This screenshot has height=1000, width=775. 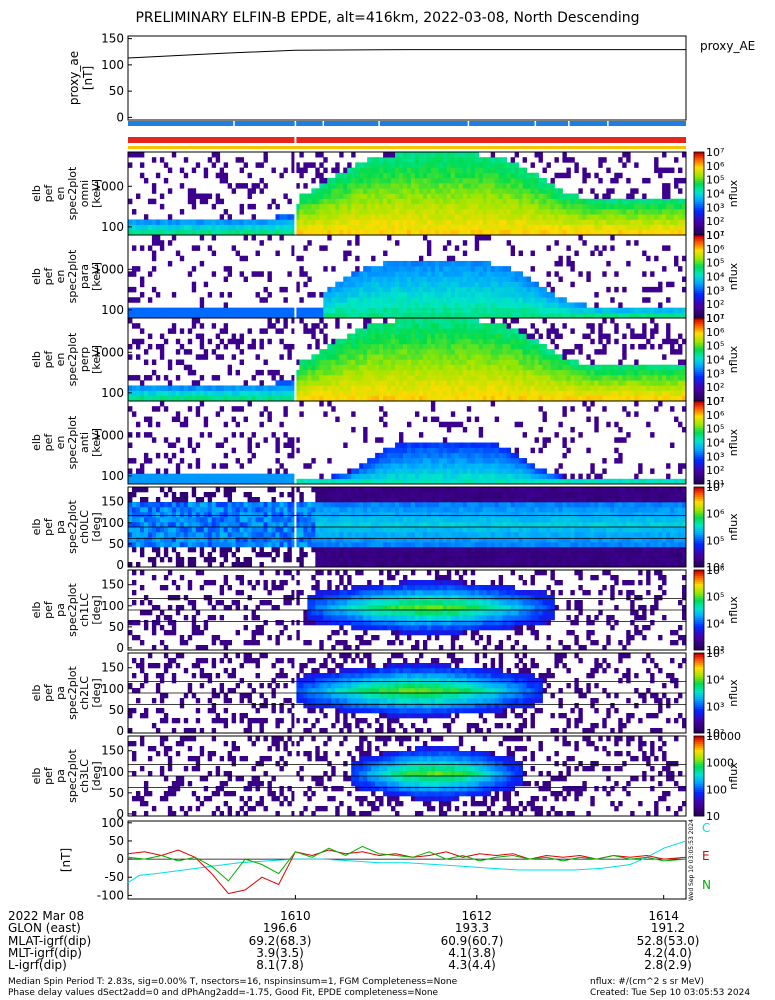 What do you see at coordinates (715, 235) in the screenshot?
I see `colorbar-tick-label: 10⁷` at bounding box center [715, 235].